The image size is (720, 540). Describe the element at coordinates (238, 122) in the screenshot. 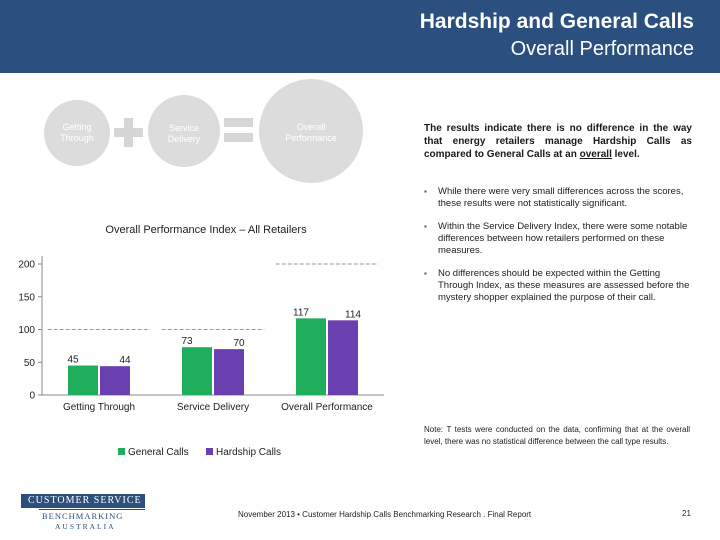

I see `equals-top` at that location.